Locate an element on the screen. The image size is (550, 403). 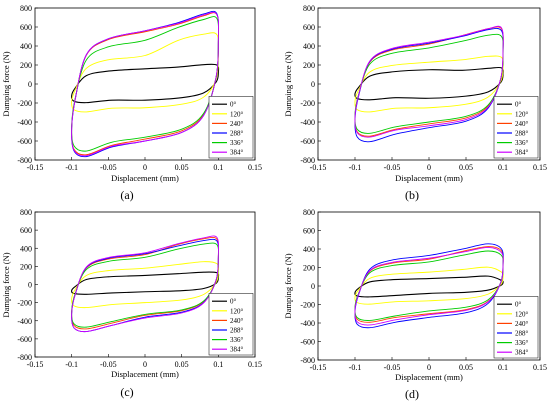
panel-a-curves is located at coordinates (145, 84).